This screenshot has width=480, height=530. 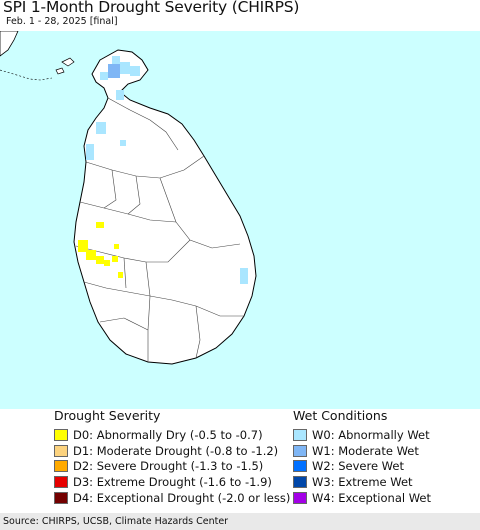 What do you see at coordinates (168, 466) in the screenshot?
I see `drought-legend-label: D2: Severe Drought (-1.3 to -1.5)` at bounding box center [168, 466].